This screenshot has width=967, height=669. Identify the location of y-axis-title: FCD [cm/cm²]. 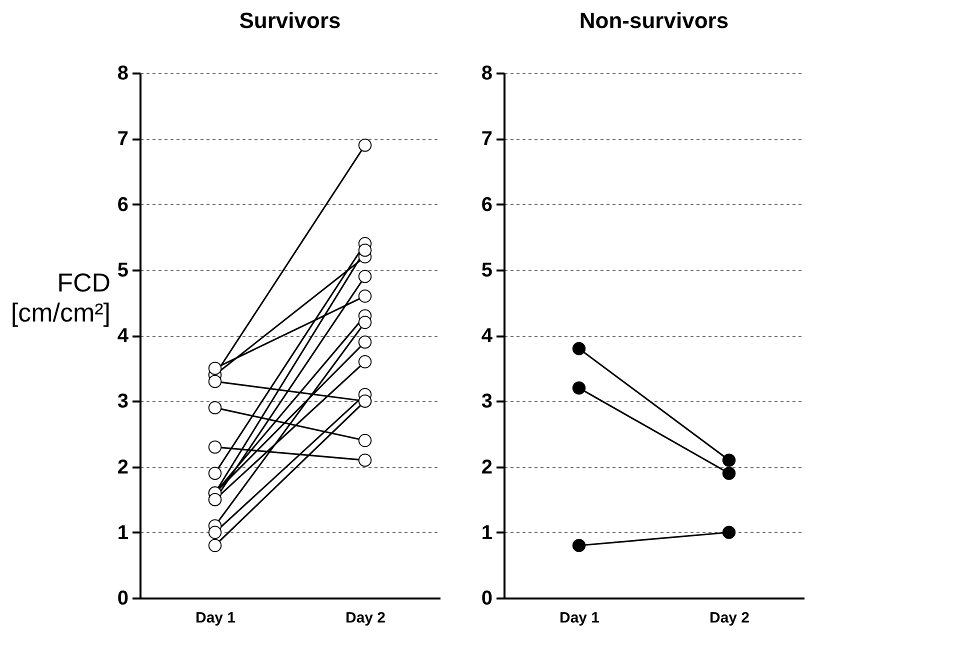
(60, 298).